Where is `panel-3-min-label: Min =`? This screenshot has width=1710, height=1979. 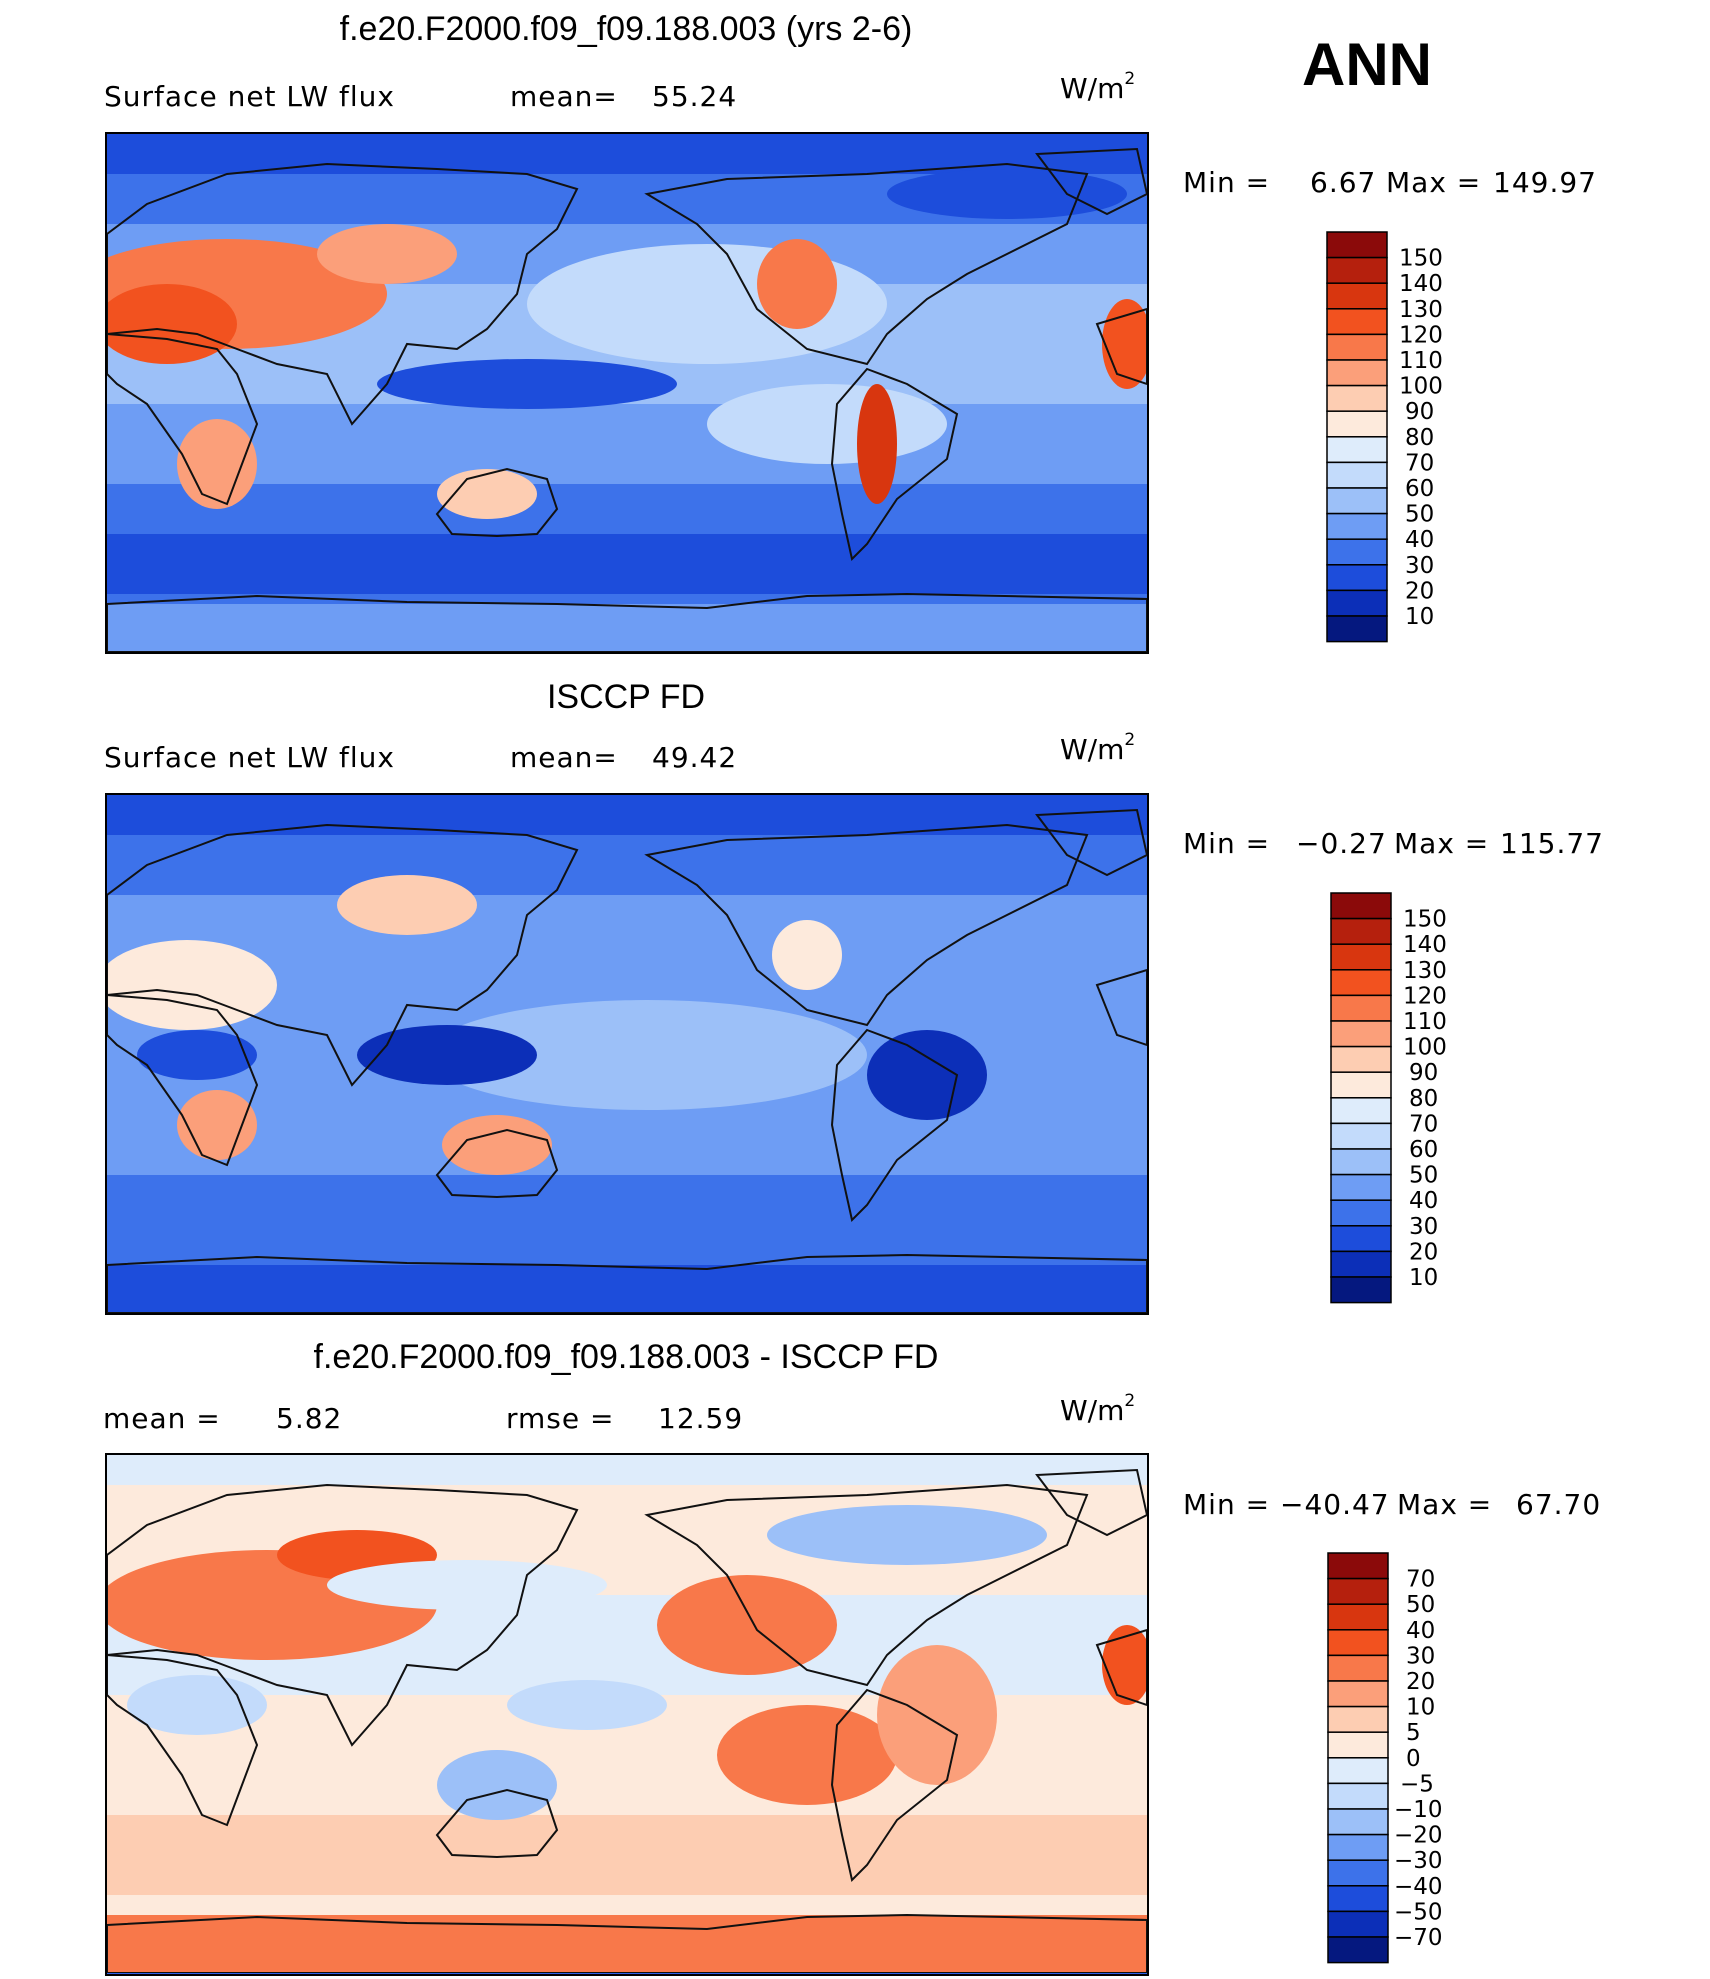
panel-3-min-label: Min = is located at coordinates (1227, 1504).